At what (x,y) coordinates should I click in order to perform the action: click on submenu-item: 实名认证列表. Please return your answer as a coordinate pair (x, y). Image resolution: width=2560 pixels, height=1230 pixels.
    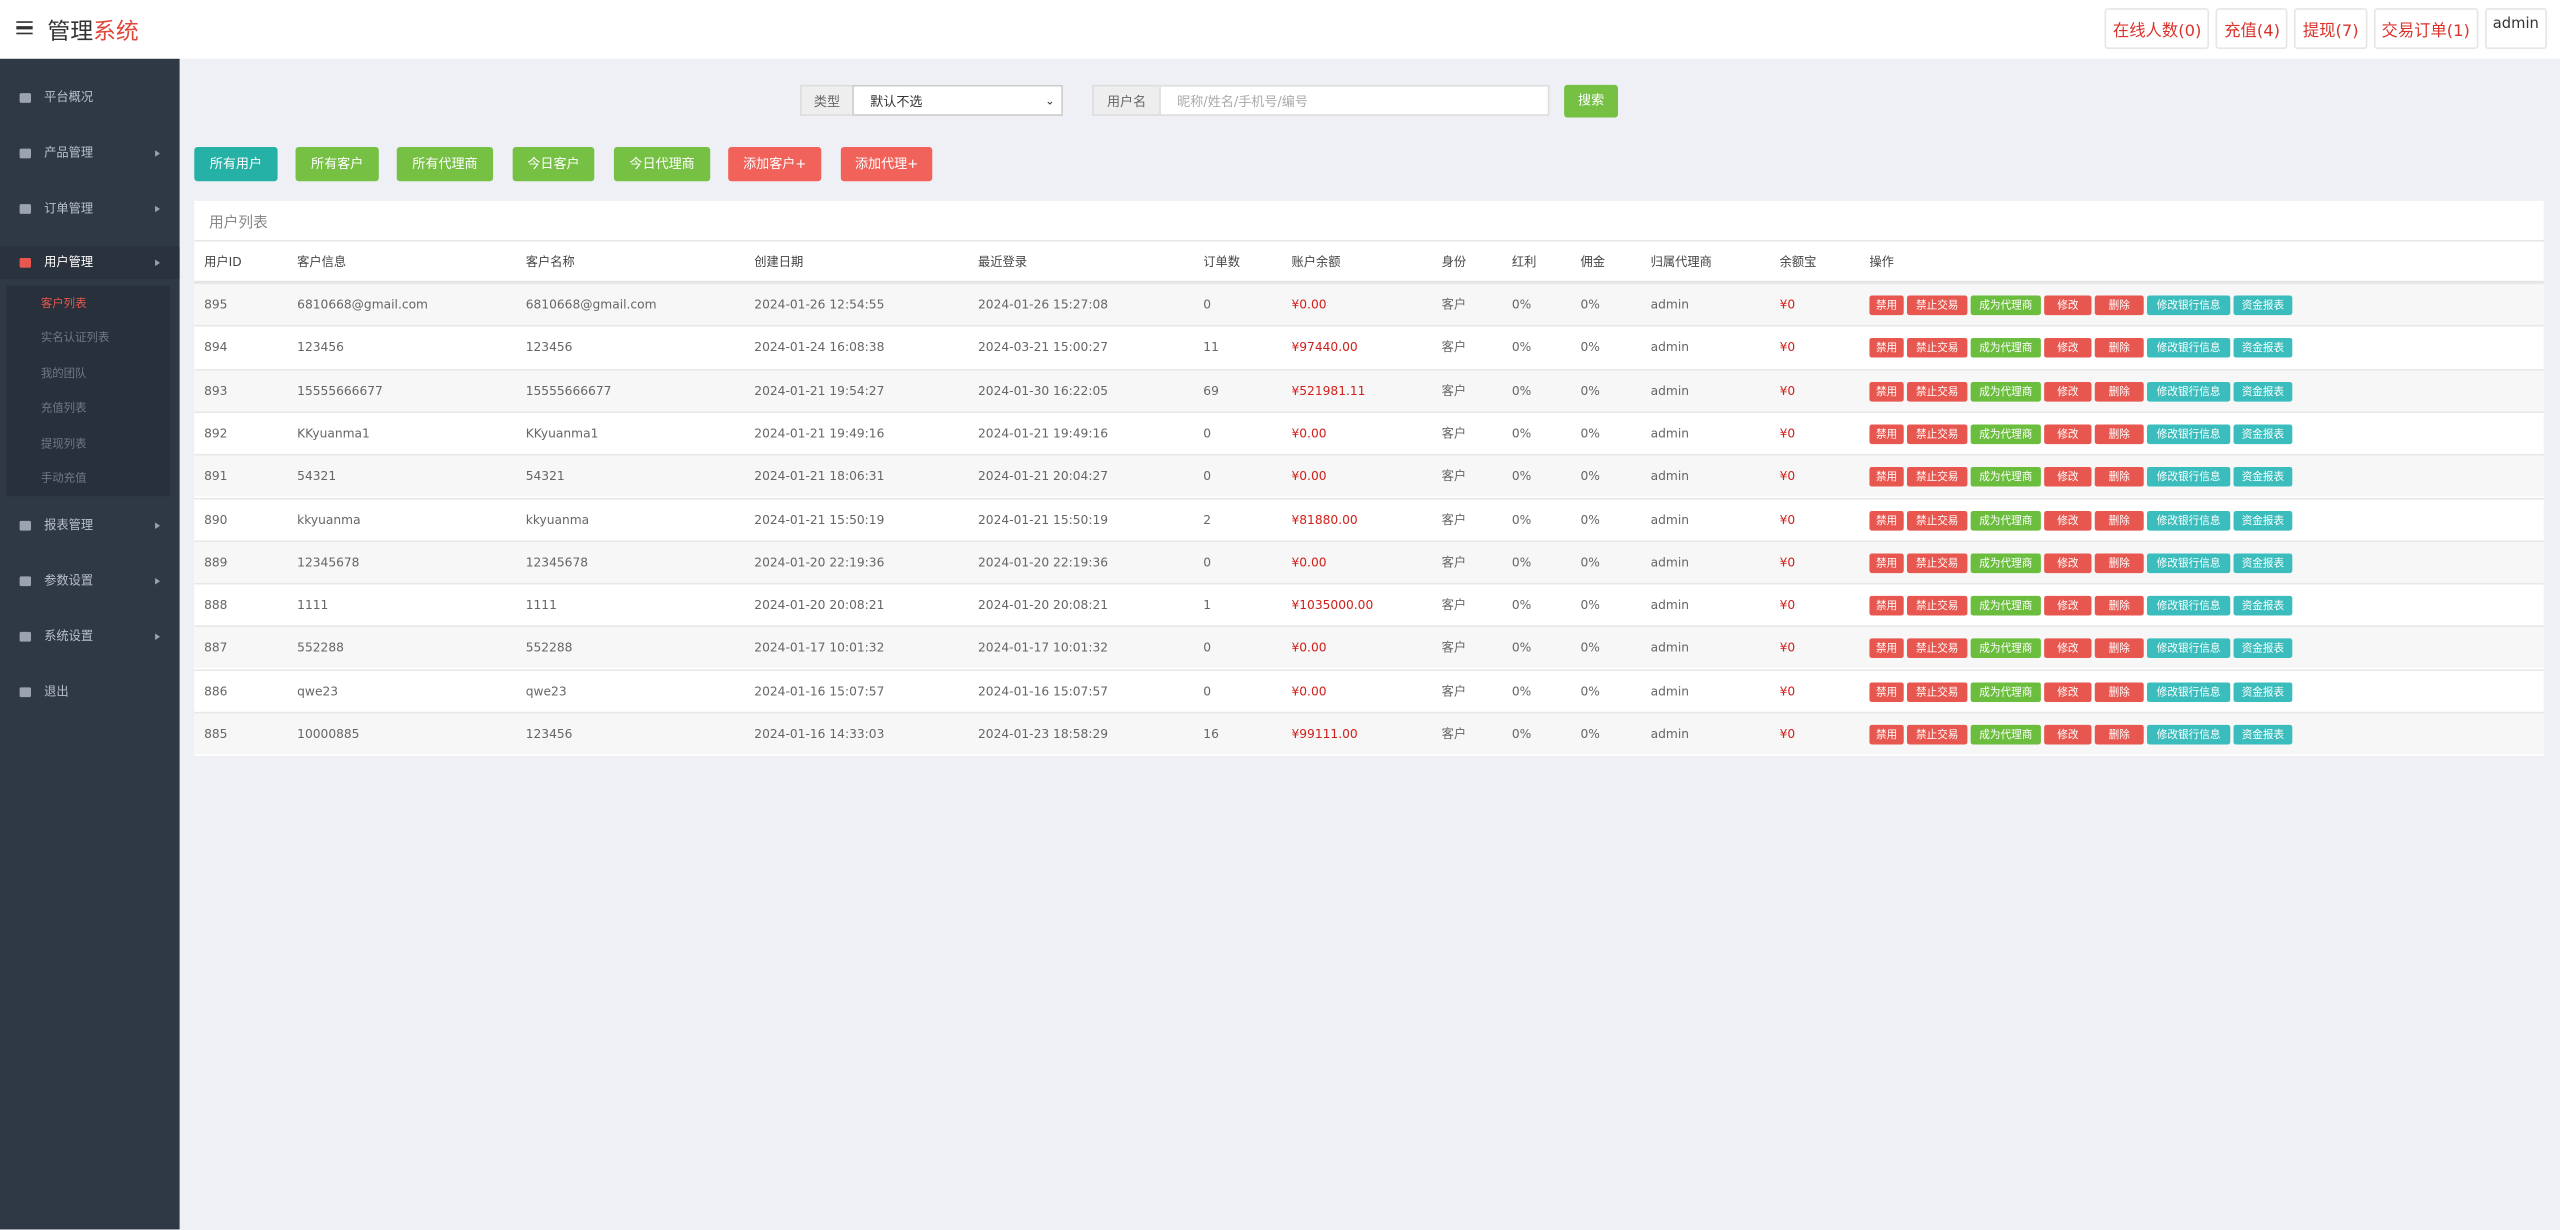
    Looking at the image, I should click on (75, 339).